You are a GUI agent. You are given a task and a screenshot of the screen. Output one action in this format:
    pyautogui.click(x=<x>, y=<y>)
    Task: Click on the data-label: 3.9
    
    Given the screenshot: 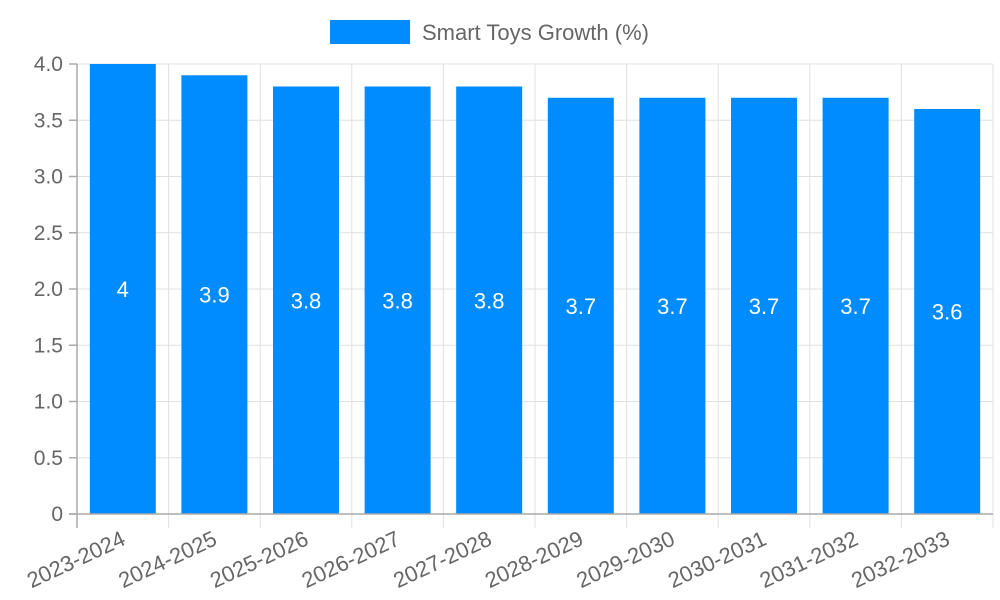 What is the action you would take?
    pyautogui.click(x=214, y=295)
    